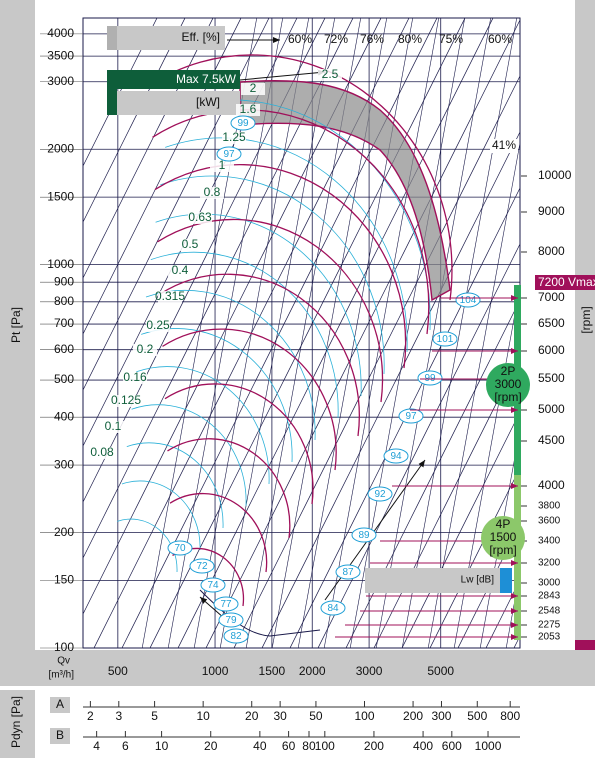 Image resolution: width=595 pixels, height=758 pixels. What do you see at coordinates (477, 716) in the screenshot?
I see `pdyn-tick-label: 500` at bounding box center [477, 716].